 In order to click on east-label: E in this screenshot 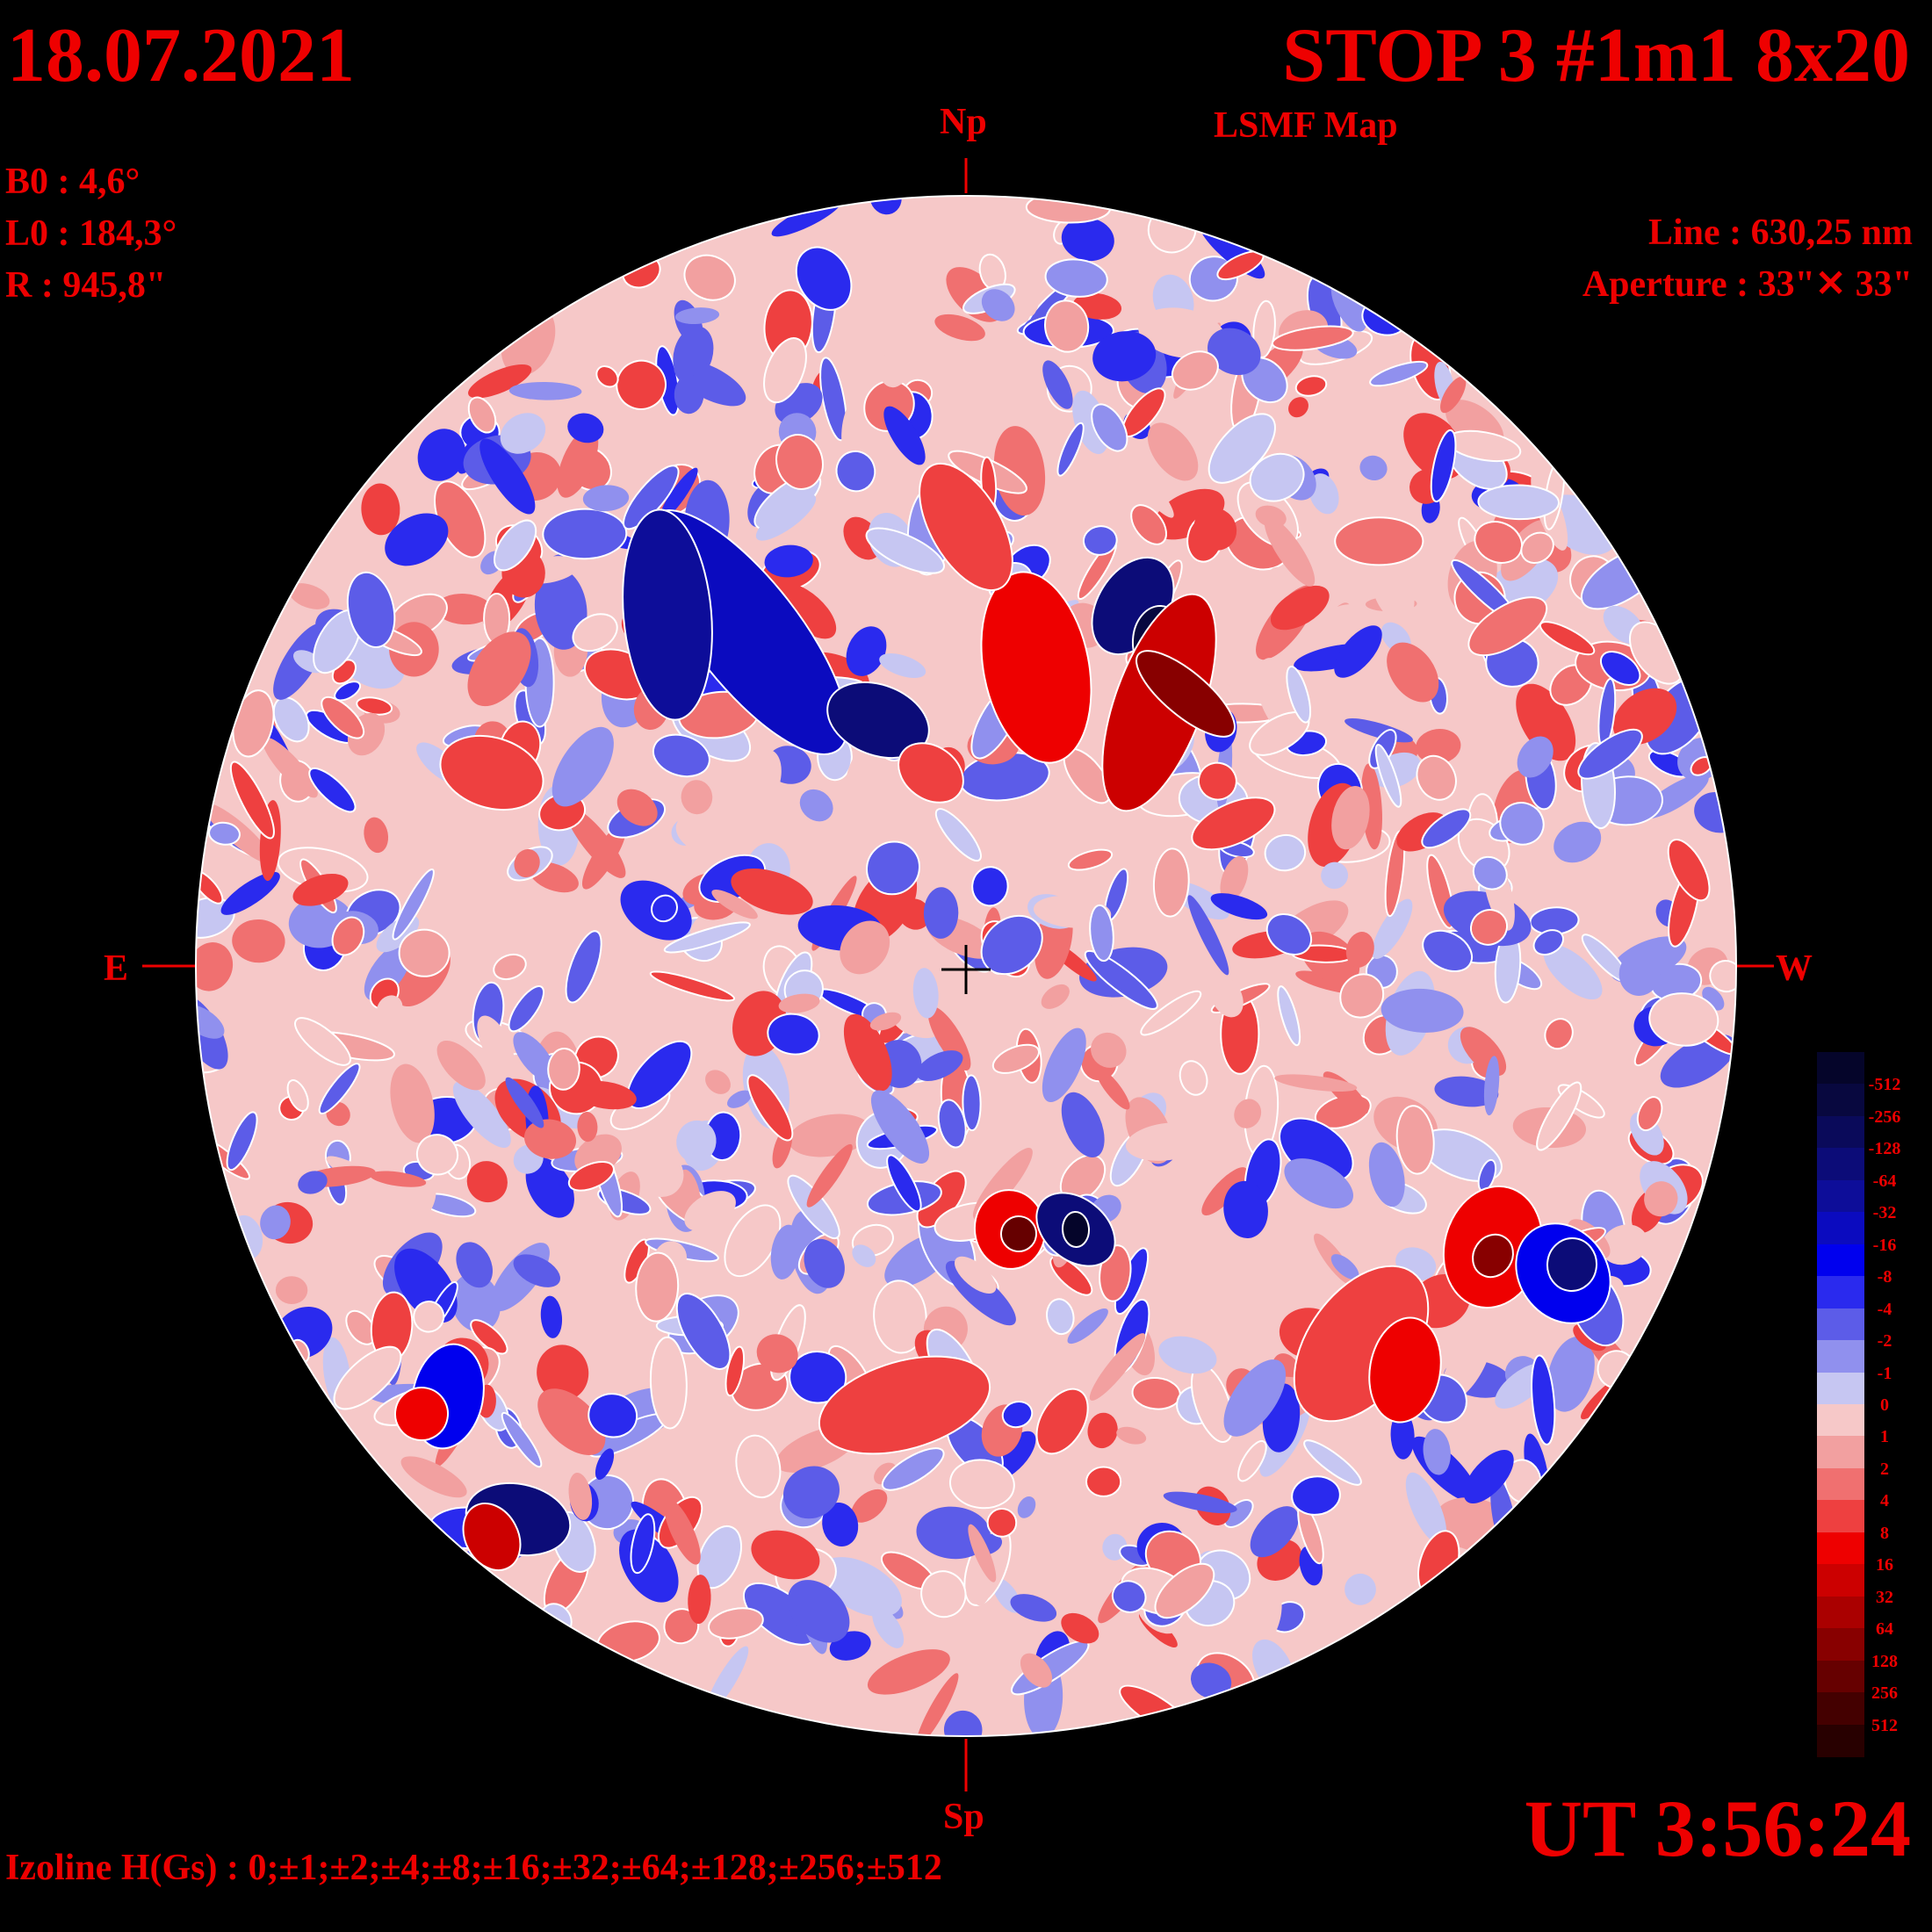, I will do `click(116, 968)`.